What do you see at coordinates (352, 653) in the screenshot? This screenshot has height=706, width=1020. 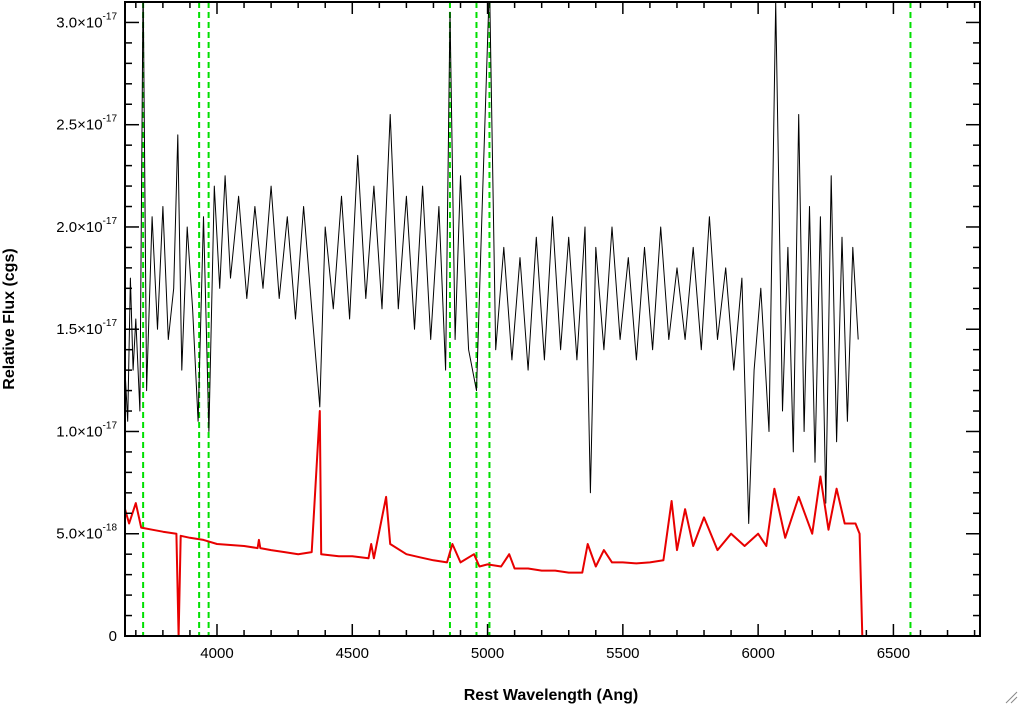 I see `x-tick-label: 4500` at bounding box center [352, 653].